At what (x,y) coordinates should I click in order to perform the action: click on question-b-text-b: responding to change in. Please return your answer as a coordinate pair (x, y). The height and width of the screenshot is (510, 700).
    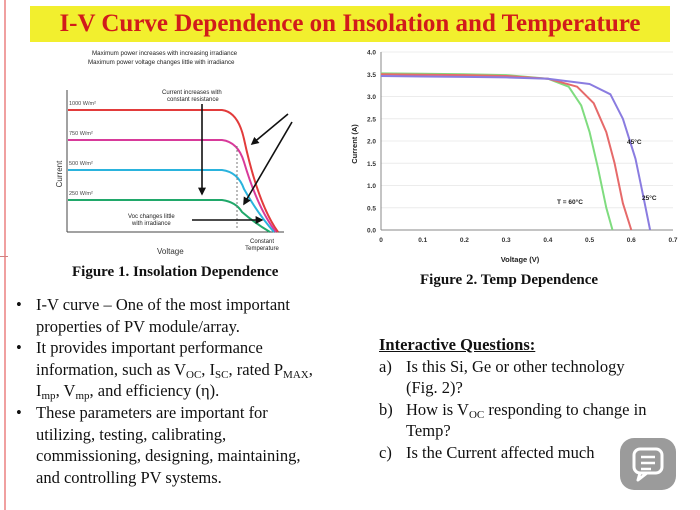
    Looking at the image, I should click on (565, 409).